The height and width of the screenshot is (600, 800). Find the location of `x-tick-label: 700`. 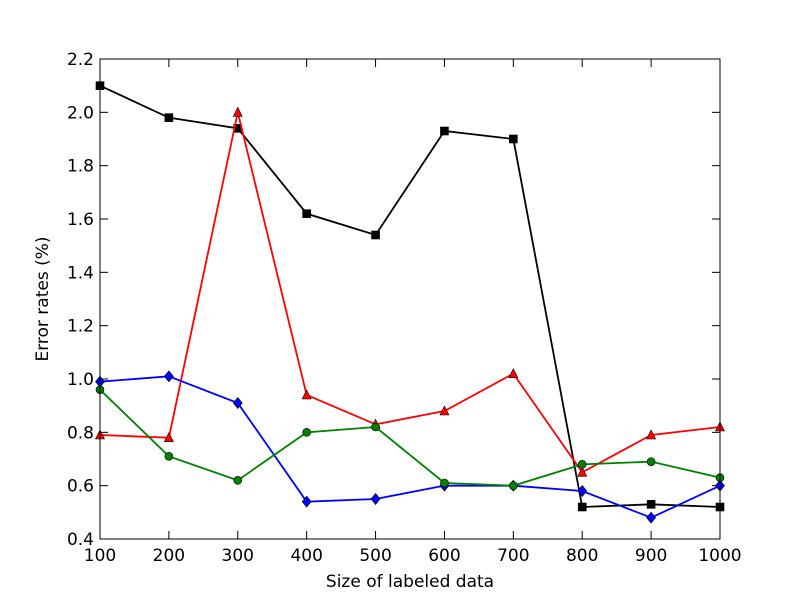

x-tick-label: 700 is located at coordinates (513, 556).